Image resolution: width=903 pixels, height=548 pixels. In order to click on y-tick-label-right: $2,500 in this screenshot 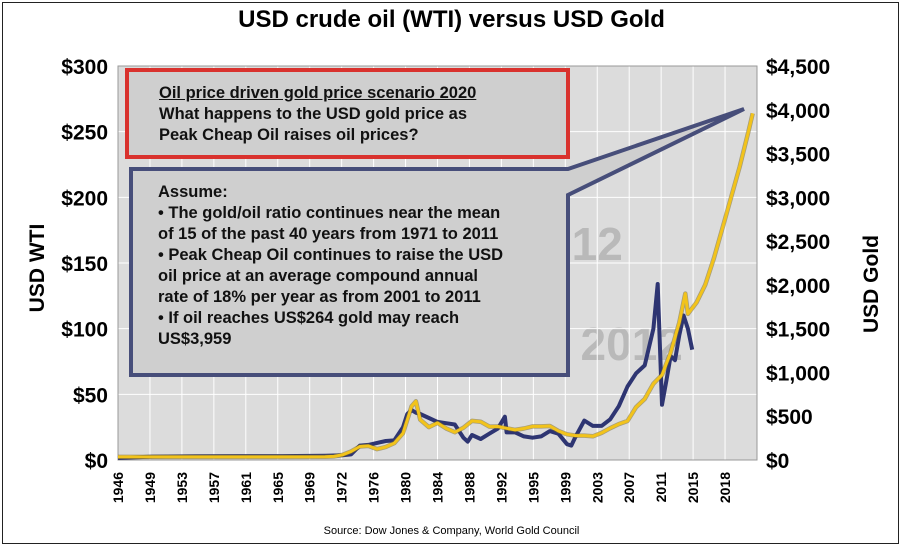, I will do `click(798, 242)`.